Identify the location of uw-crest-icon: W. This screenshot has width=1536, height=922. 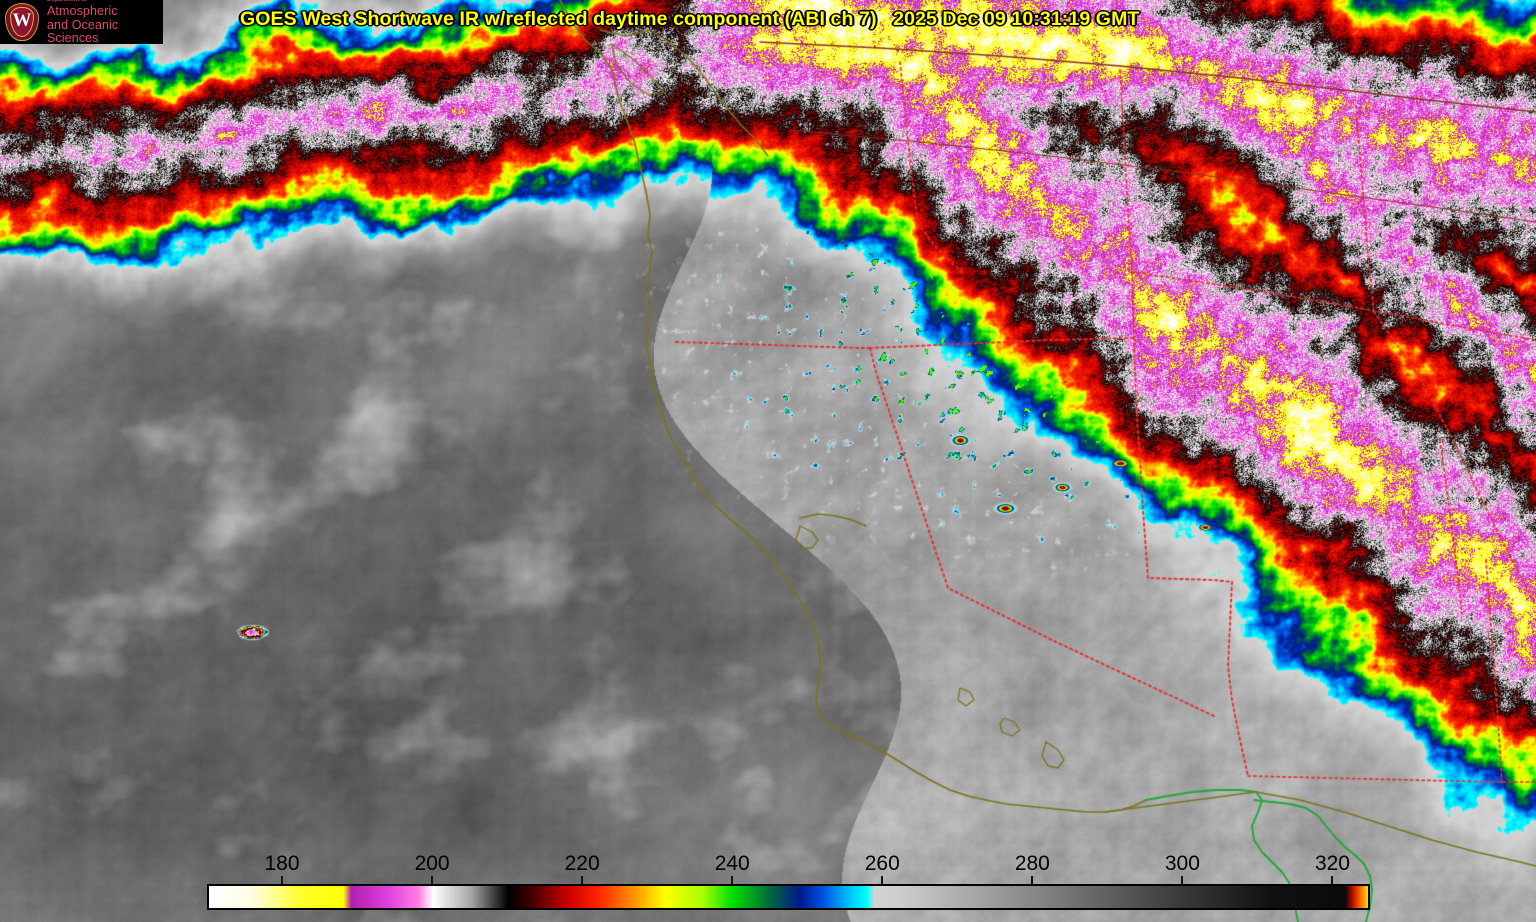
(22, 22).